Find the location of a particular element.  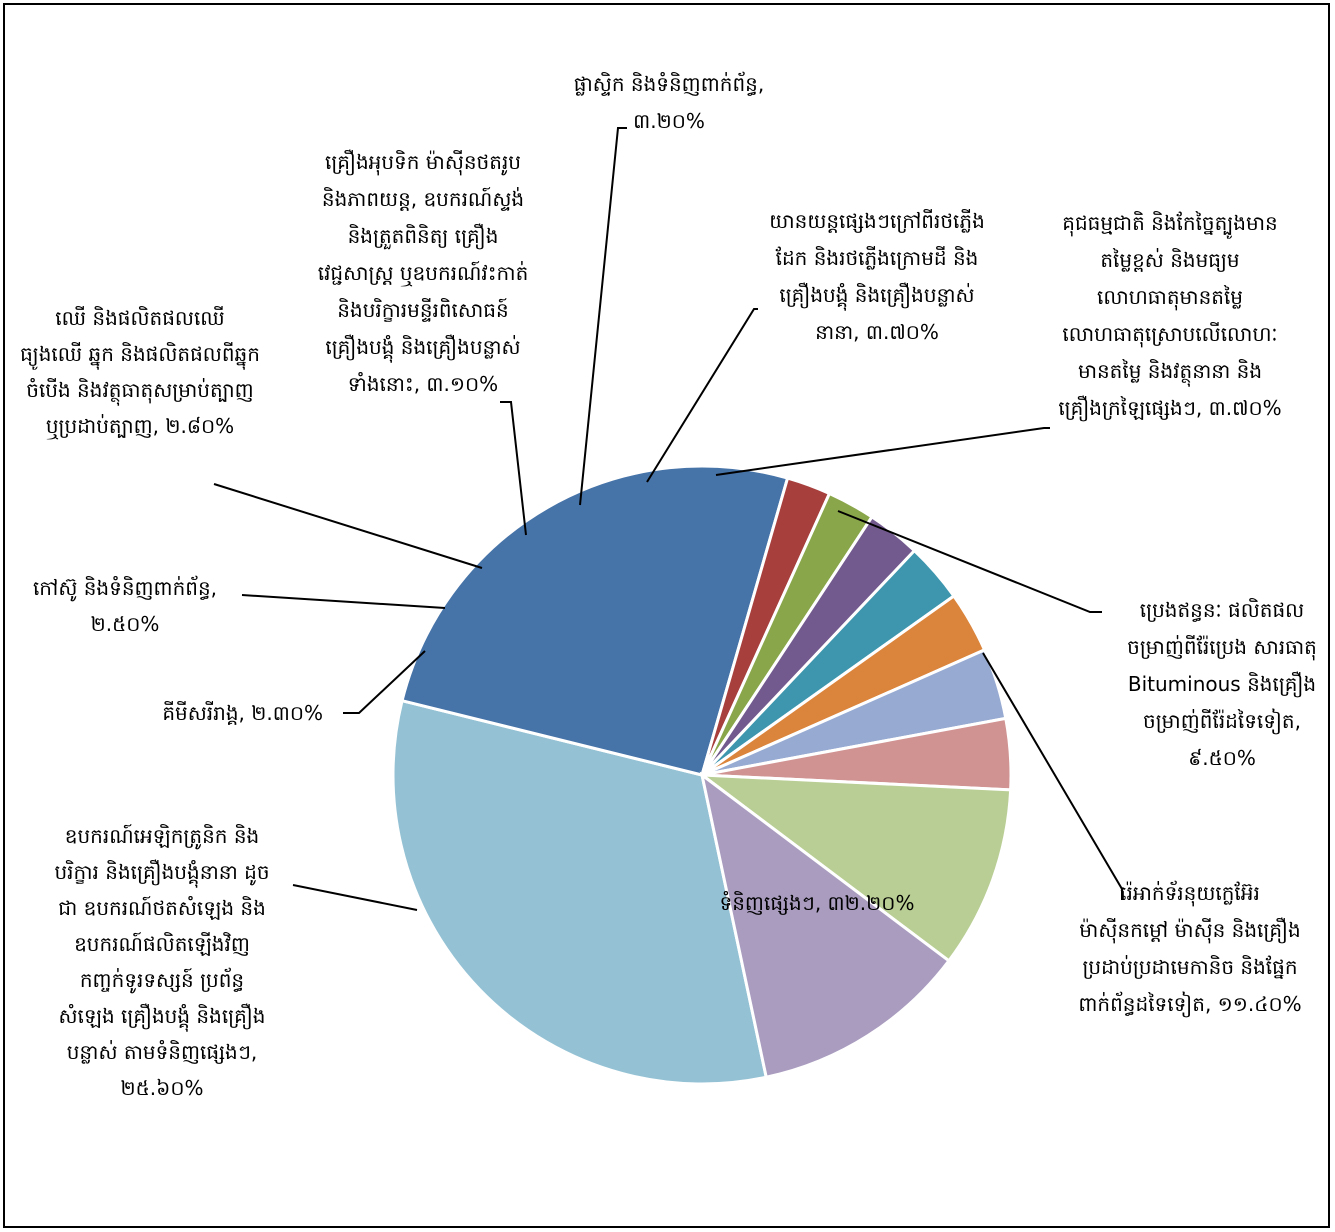

data-label-line: កញ្ចក់ទូរទស្សន៍ ប្រព័ន្ធ is located at coordinates (162, 980).